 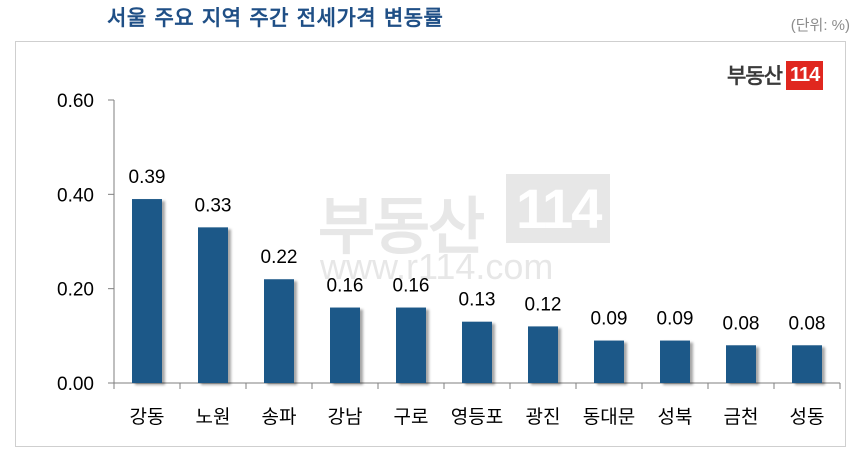 I want to click on y-tick-label: 0.20, so click(x=75, y=290).